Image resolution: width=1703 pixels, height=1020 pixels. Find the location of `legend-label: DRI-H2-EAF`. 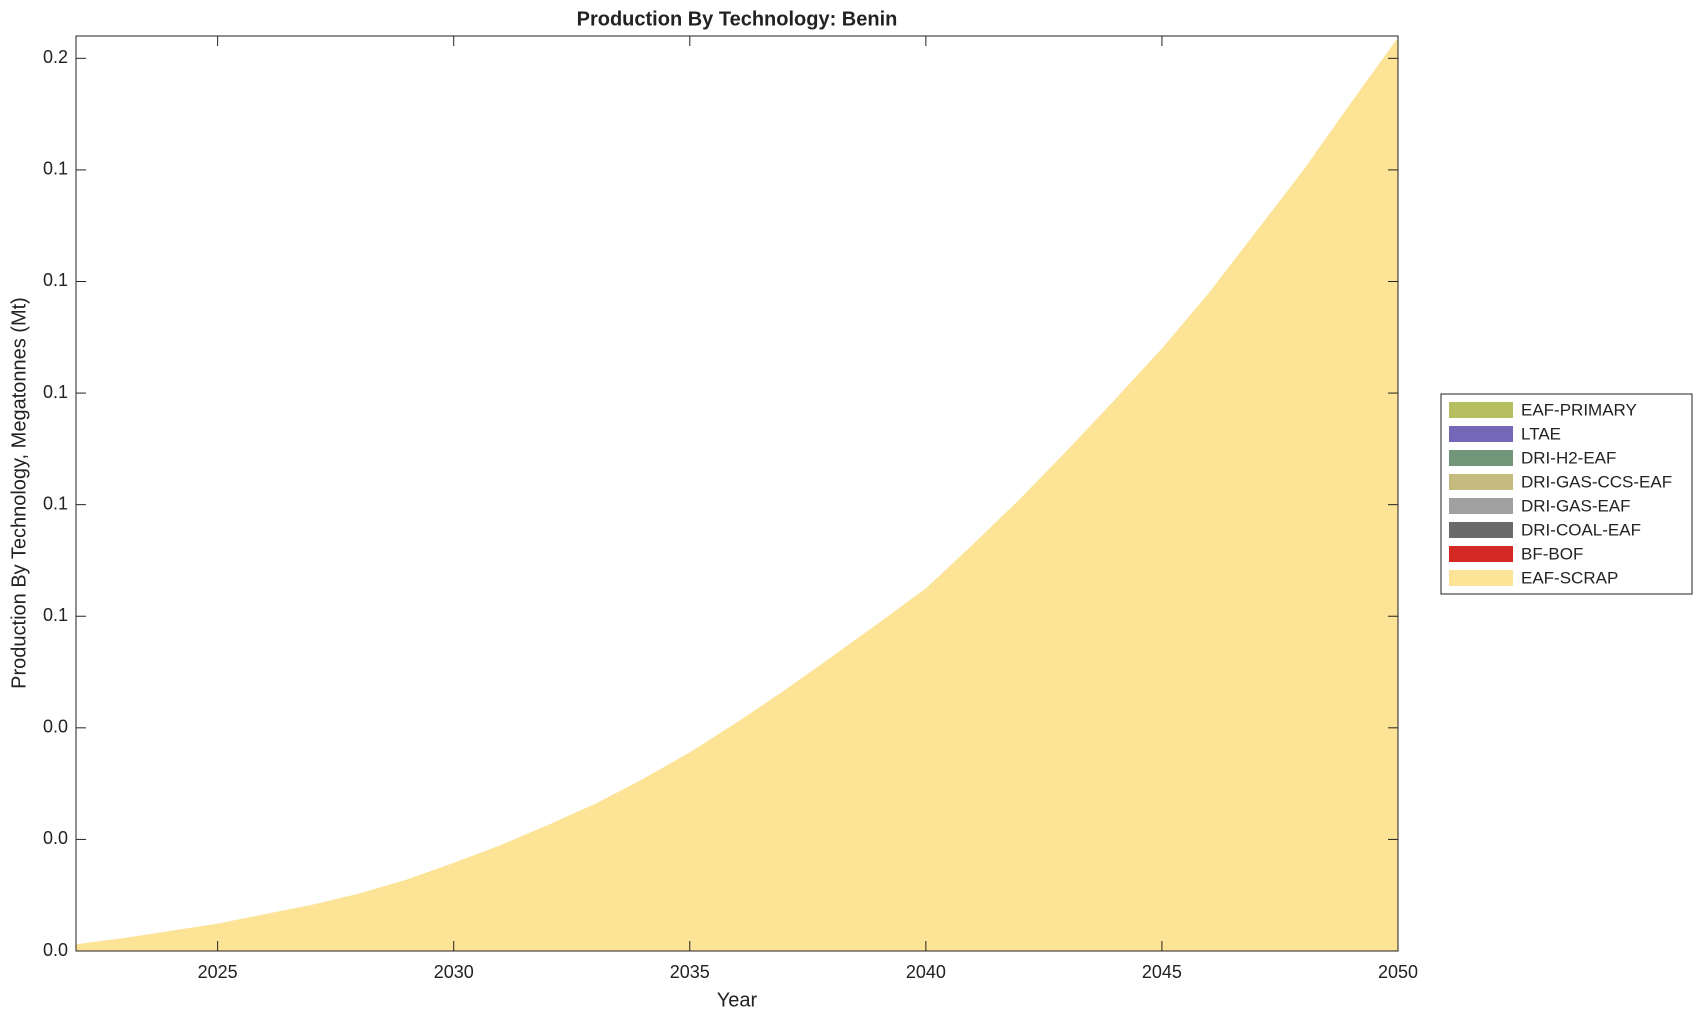

legend-label: DRI-H2-EAF is located at coordinates (1568, 457).